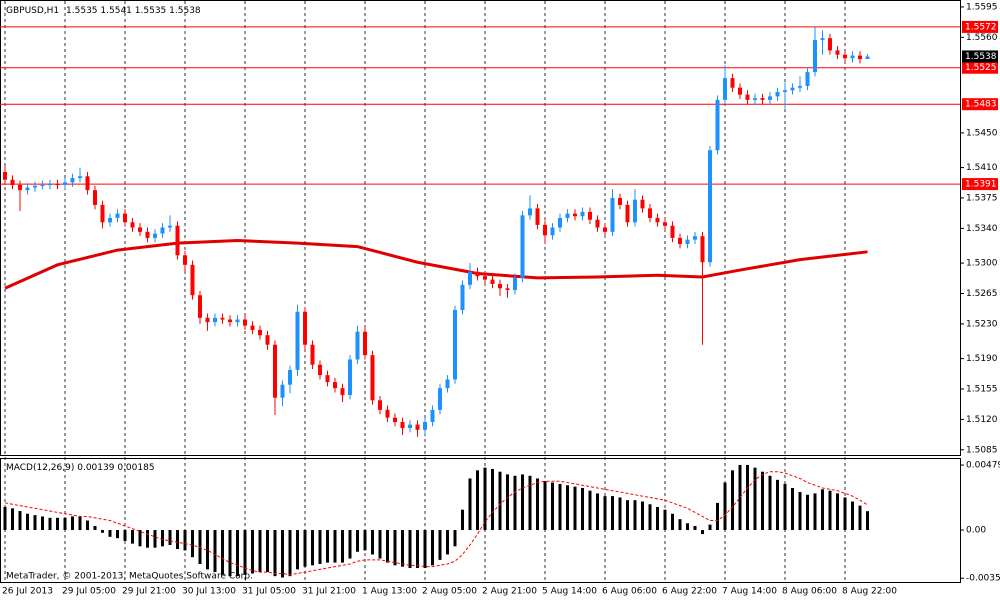 The height and width of the screenshot is (600, 1000). What do you see at coordinates (980, 26) in the screenshot?
I see `level-label-box` at bounding box center [980, 26].